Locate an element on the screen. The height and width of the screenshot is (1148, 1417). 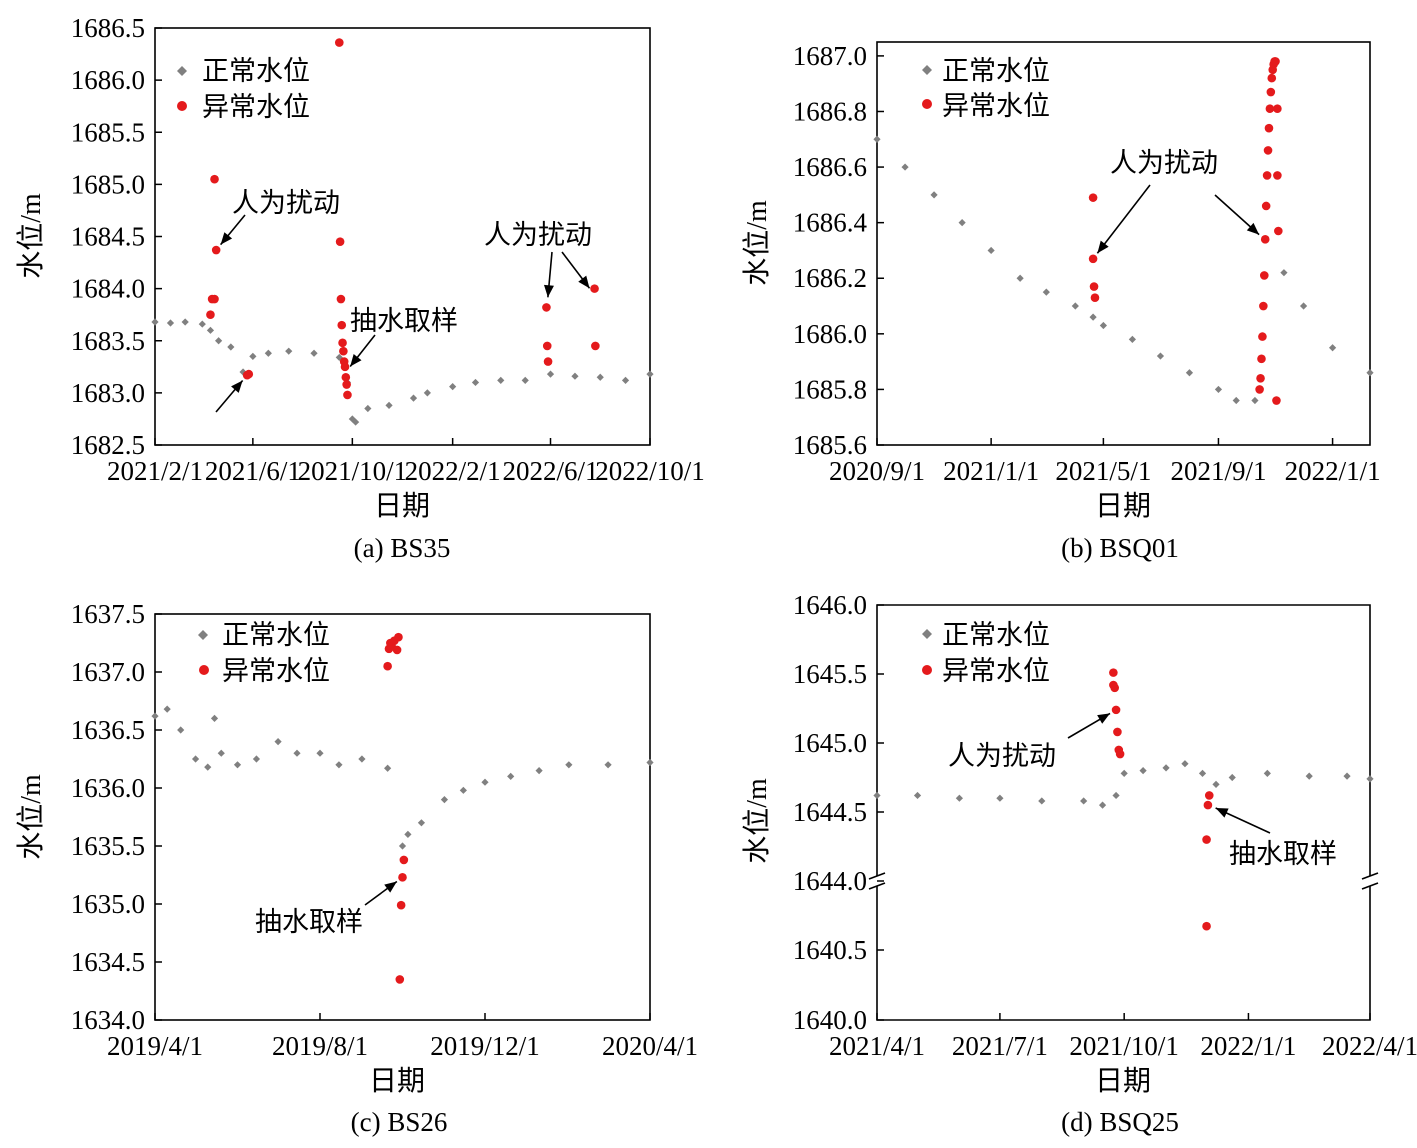
panel-c-points is located at coordinates (402, 808).